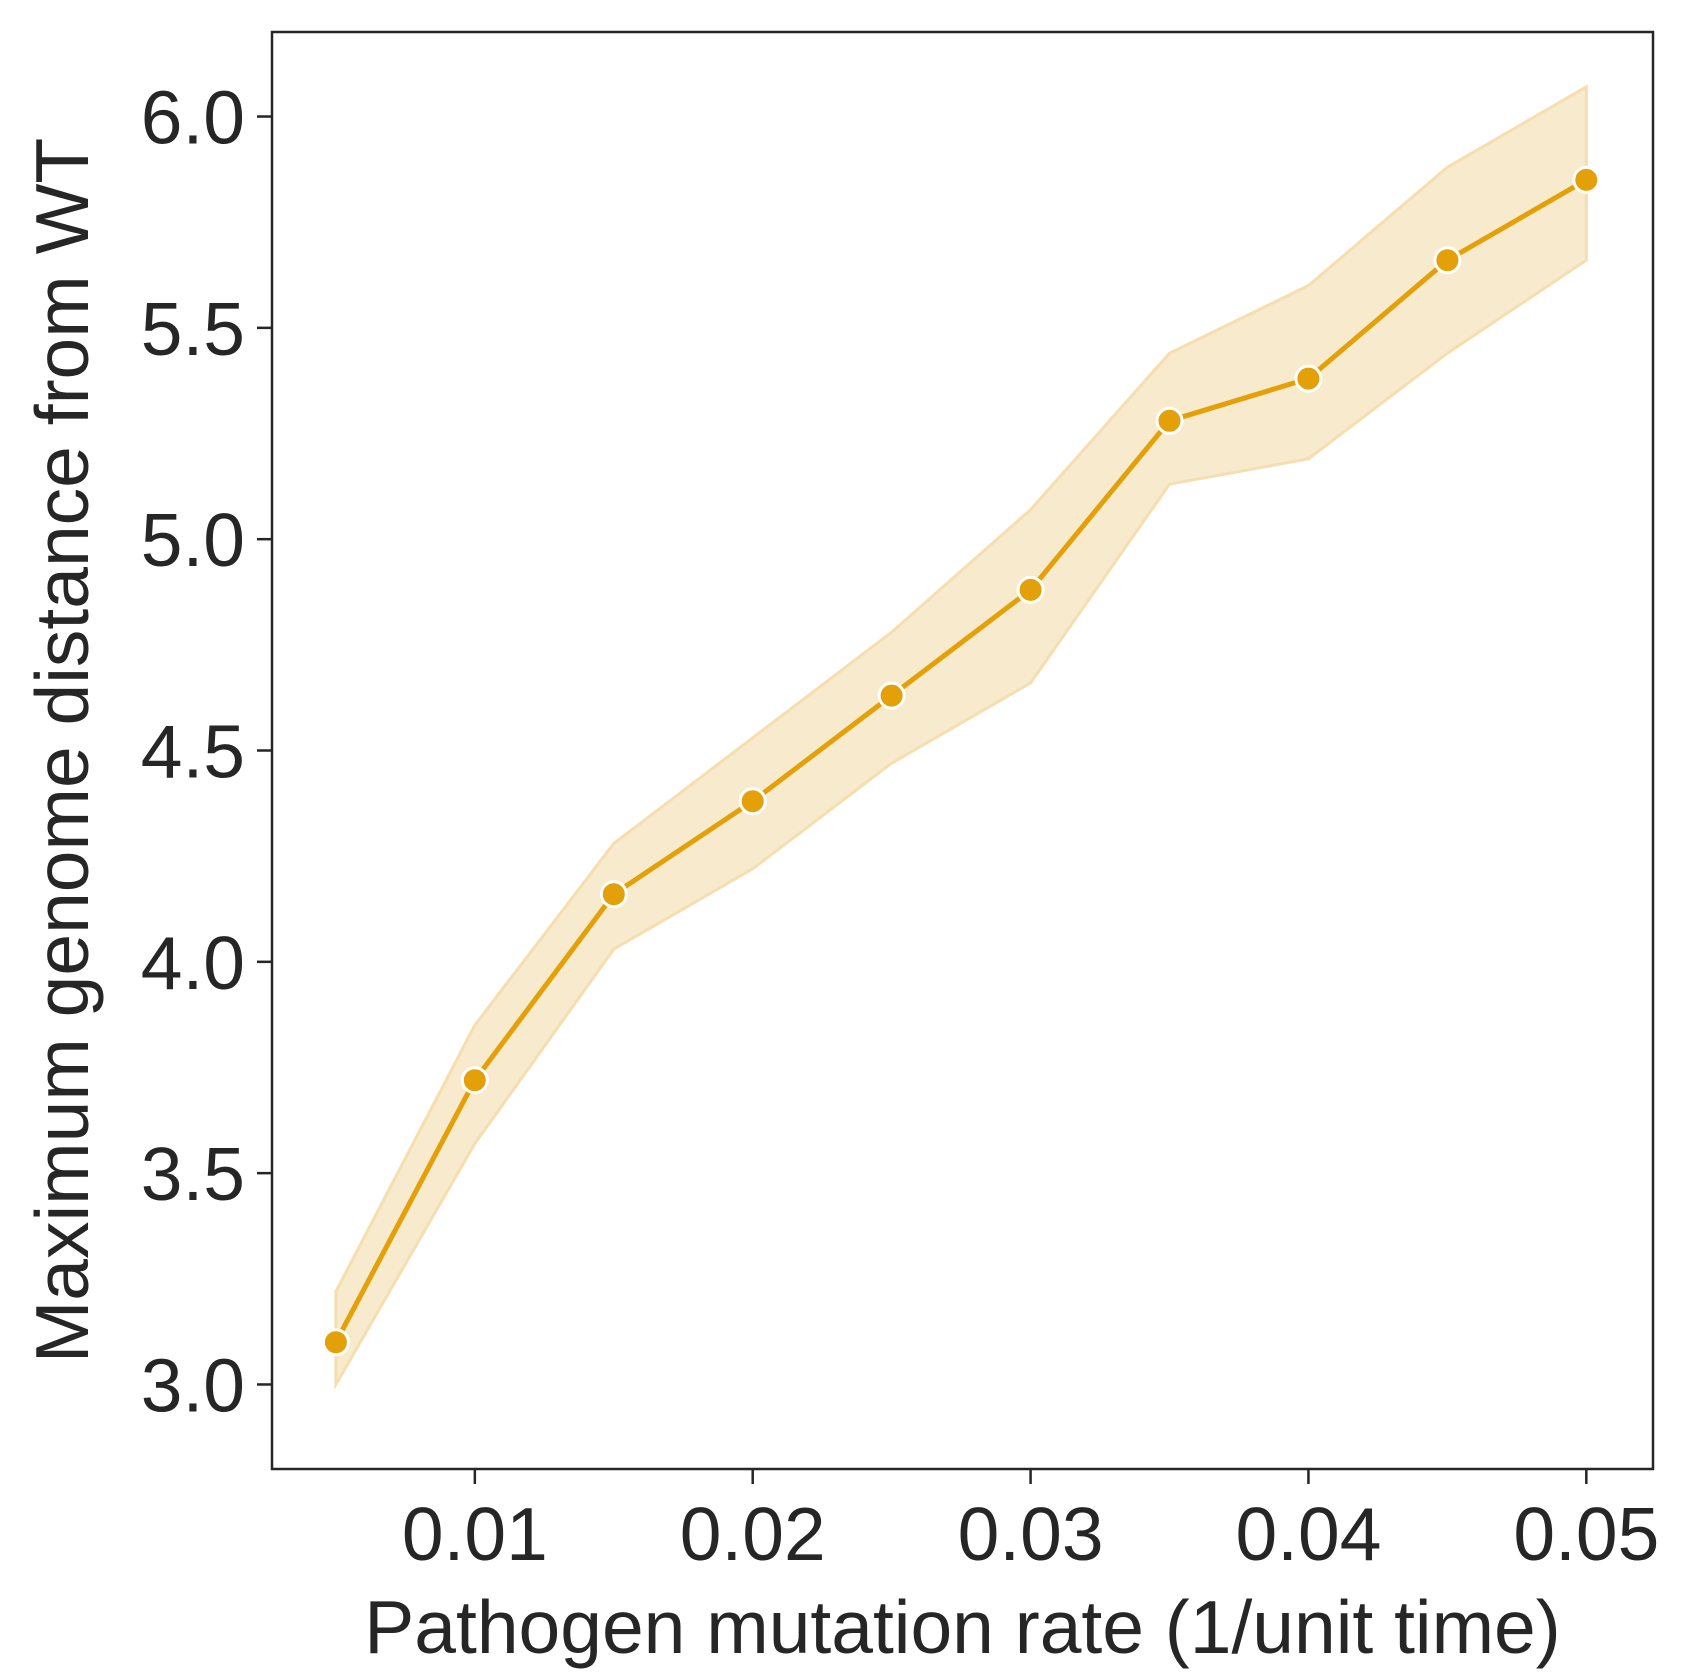 This screenshot has height=1680, width=1681. I want to click on x-axis-ticks: 0.01 0.02 0.03 0.04 0.05, so click(1030, 1522).